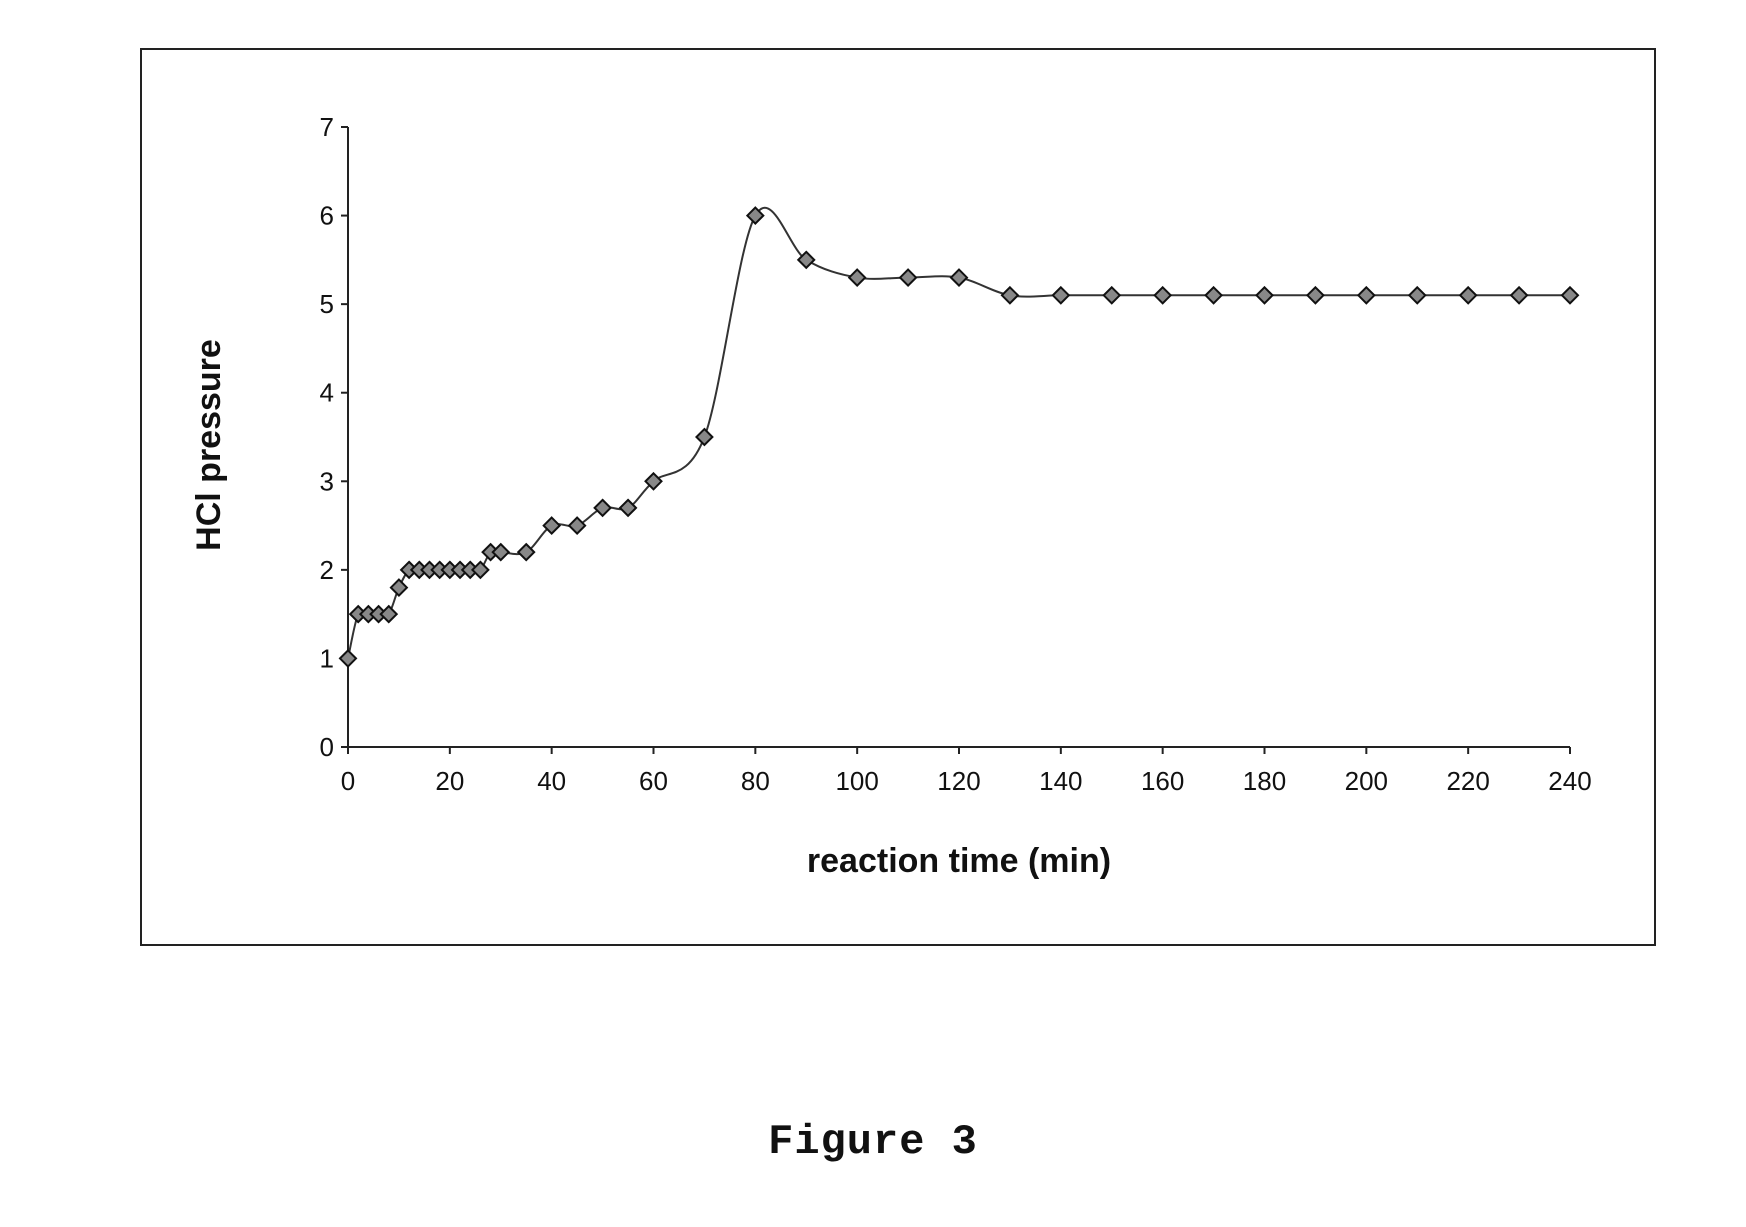  I want to click on x-tick-label: 100, so click(856, 781).